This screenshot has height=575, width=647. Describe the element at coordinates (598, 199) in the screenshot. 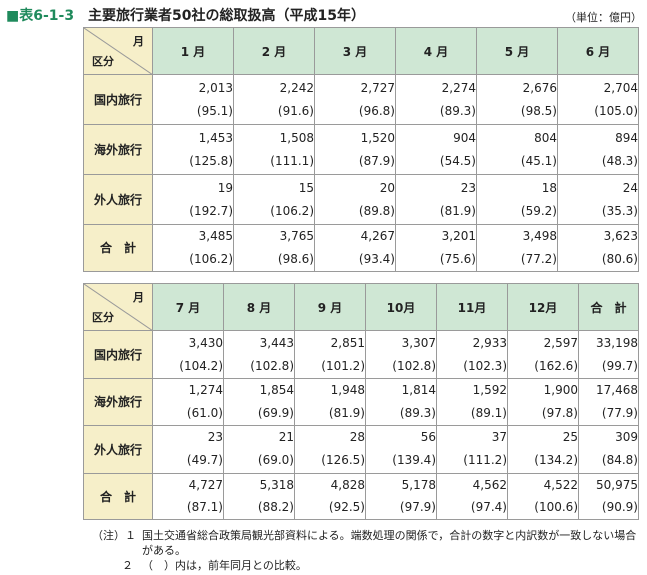

I see `data-cell: 24 (35.3)` at that location.